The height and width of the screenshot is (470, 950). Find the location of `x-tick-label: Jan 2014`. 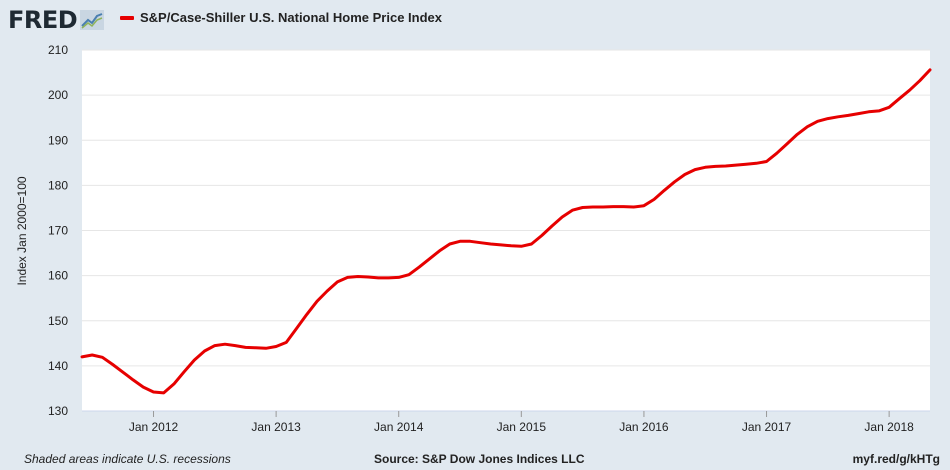

x-tick-label: Jan 2014 is located at coordinates (399, 427).